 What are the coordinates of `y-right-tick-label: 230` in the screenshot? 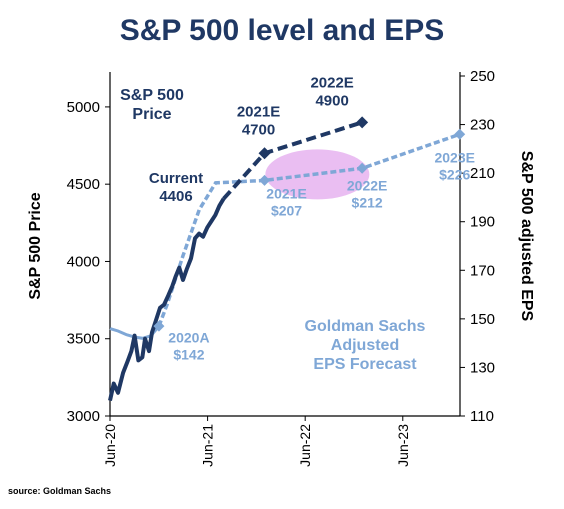 It's located at (482, 125).